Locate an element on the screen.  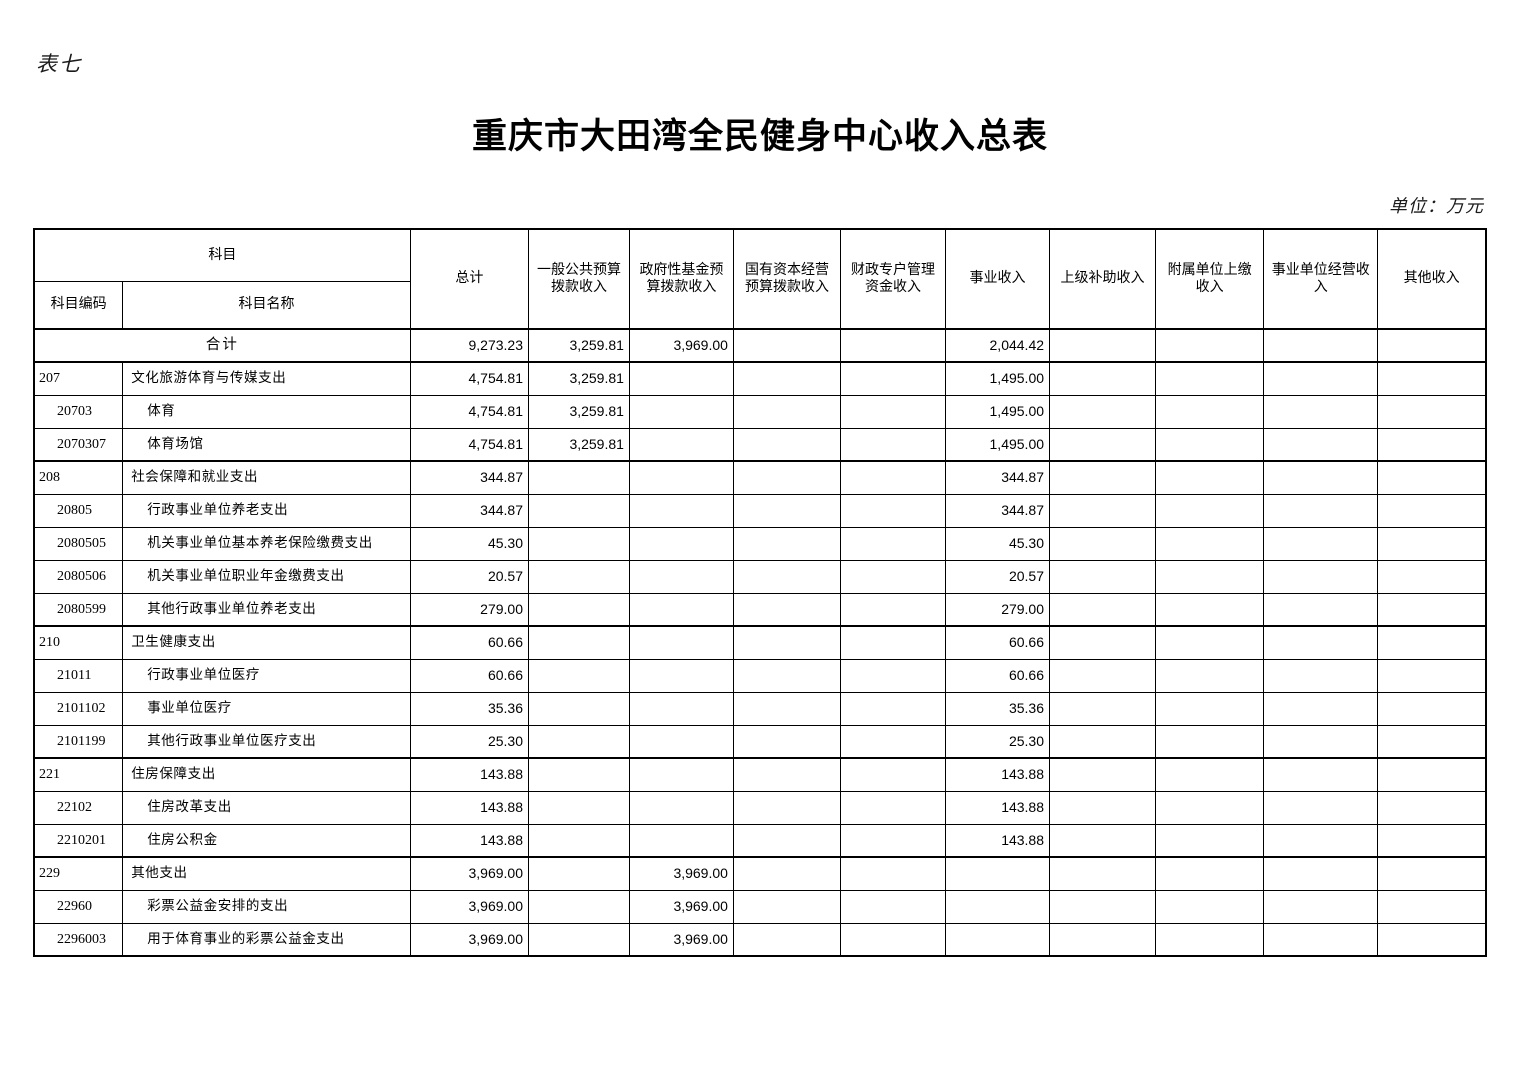
table-row: 22102 住房改革支出 143.88 143.88 is located at coordinates (760, 807).